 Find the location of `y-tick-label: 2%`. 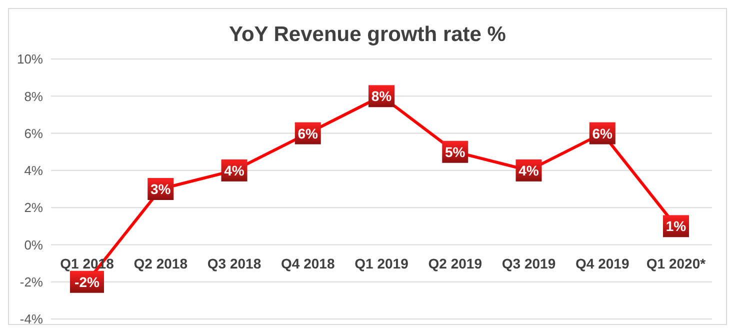

y-tick-label: 2% is located at coordinates (34, 208).